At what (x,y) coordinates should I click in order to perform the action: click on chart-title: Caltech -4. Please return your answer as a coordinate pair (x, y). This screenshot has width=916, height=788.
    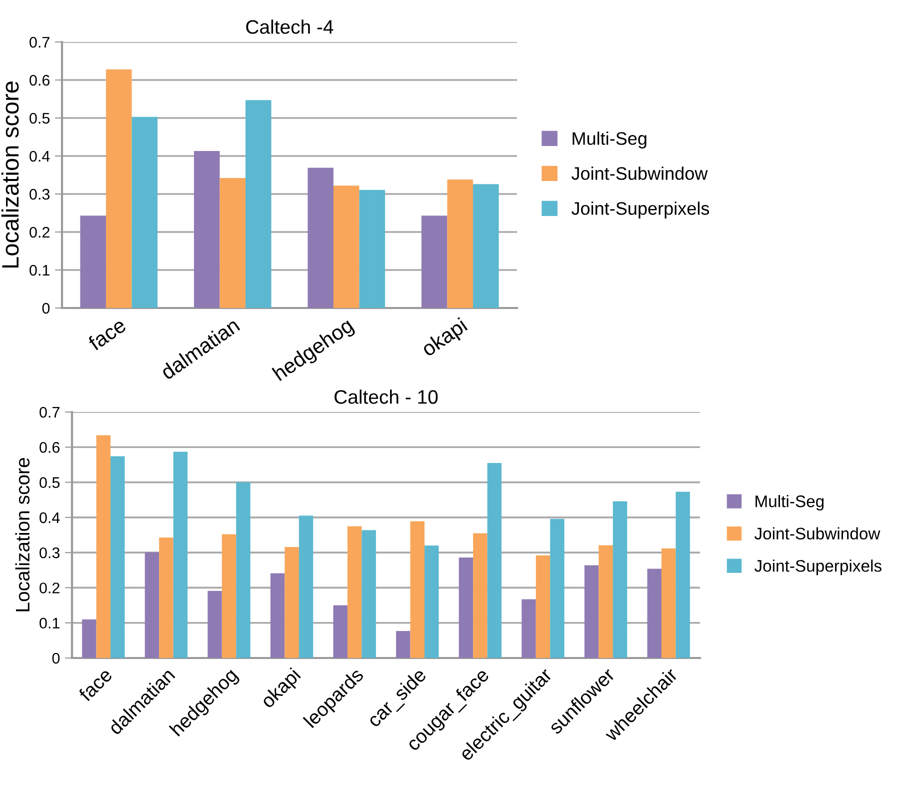
    Looking at the image, I should click on (290, 27).